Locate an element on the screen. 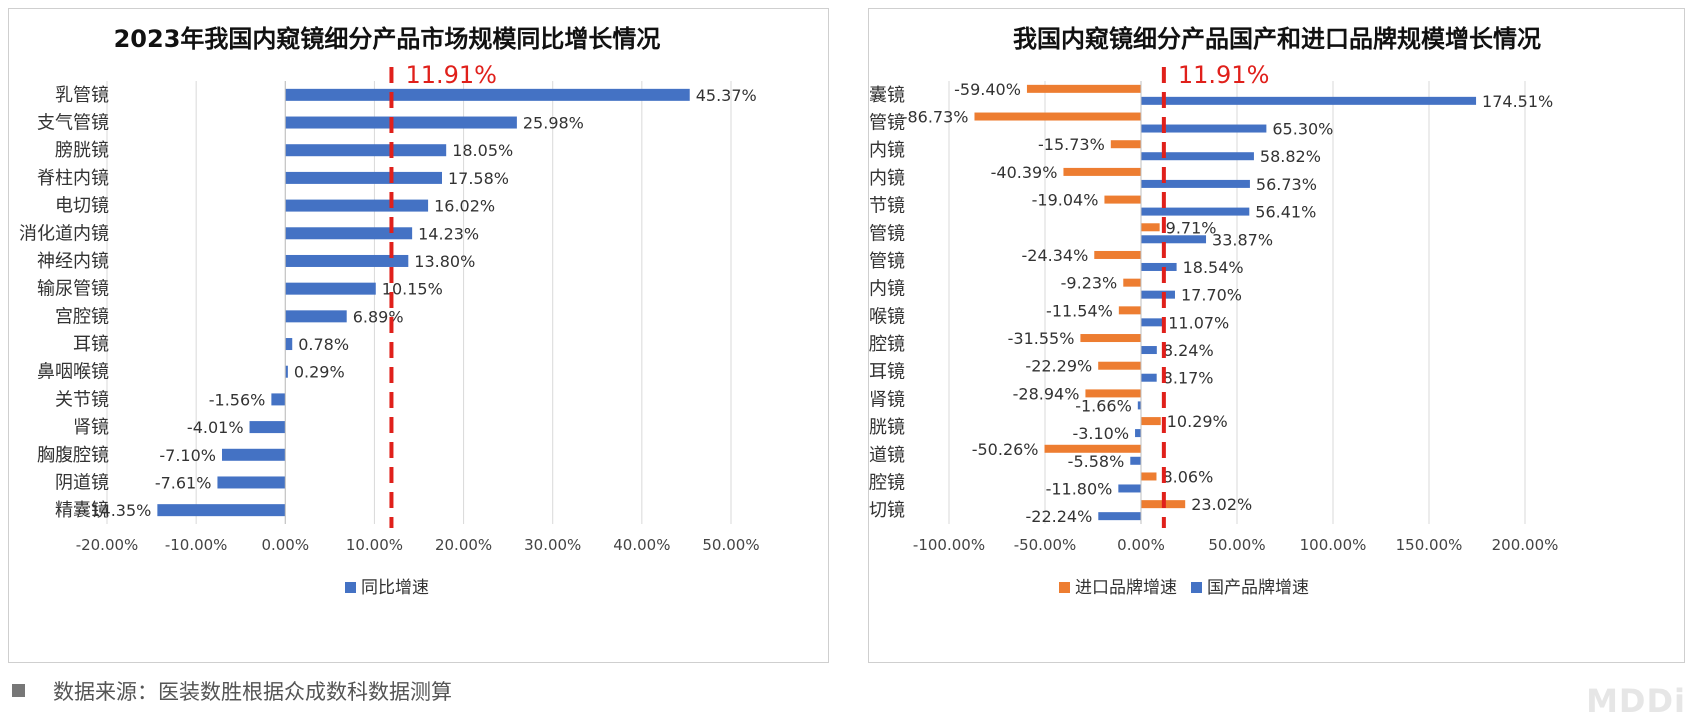  data-label: 9.71% is located at coordinates (1191, 227).